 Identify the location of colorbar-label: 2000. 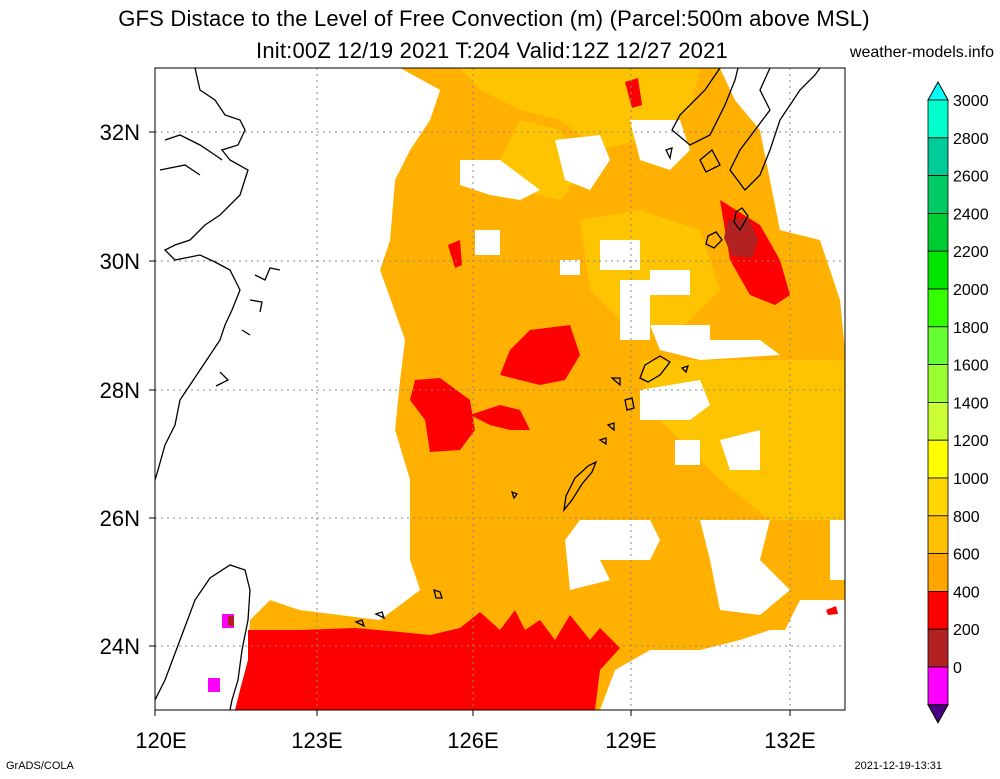
(971, 290).